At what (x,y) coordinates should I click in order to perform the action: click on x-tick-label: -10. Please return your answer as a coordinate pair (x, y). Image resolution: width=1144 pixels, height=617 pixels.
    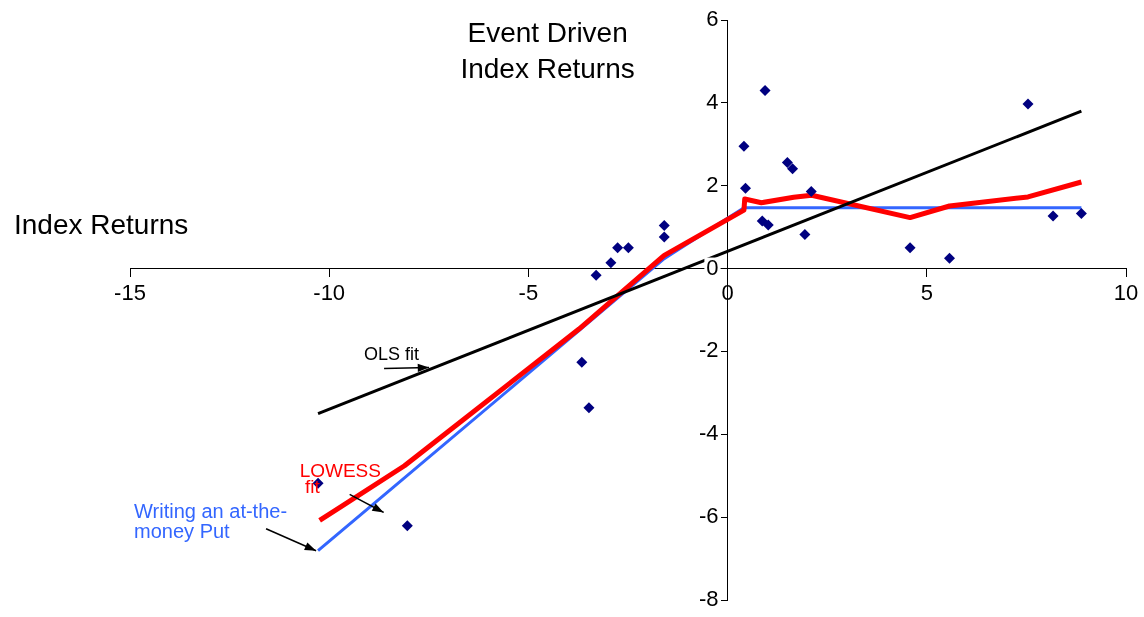
    Looking at the image, I should click on (329, 292).